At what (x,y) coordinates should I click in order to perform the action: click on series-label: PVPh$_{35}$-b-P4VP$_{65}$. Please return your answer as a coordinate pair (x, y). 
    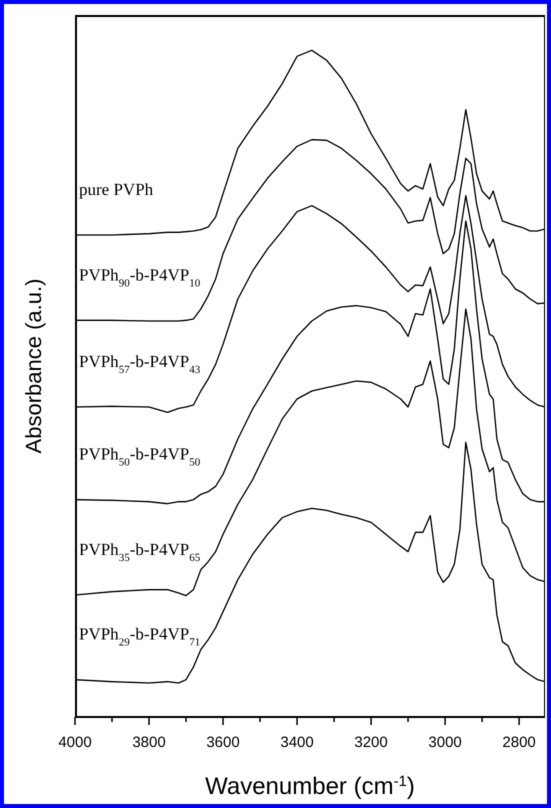
    Looking at the image, I should click on (140, 552).